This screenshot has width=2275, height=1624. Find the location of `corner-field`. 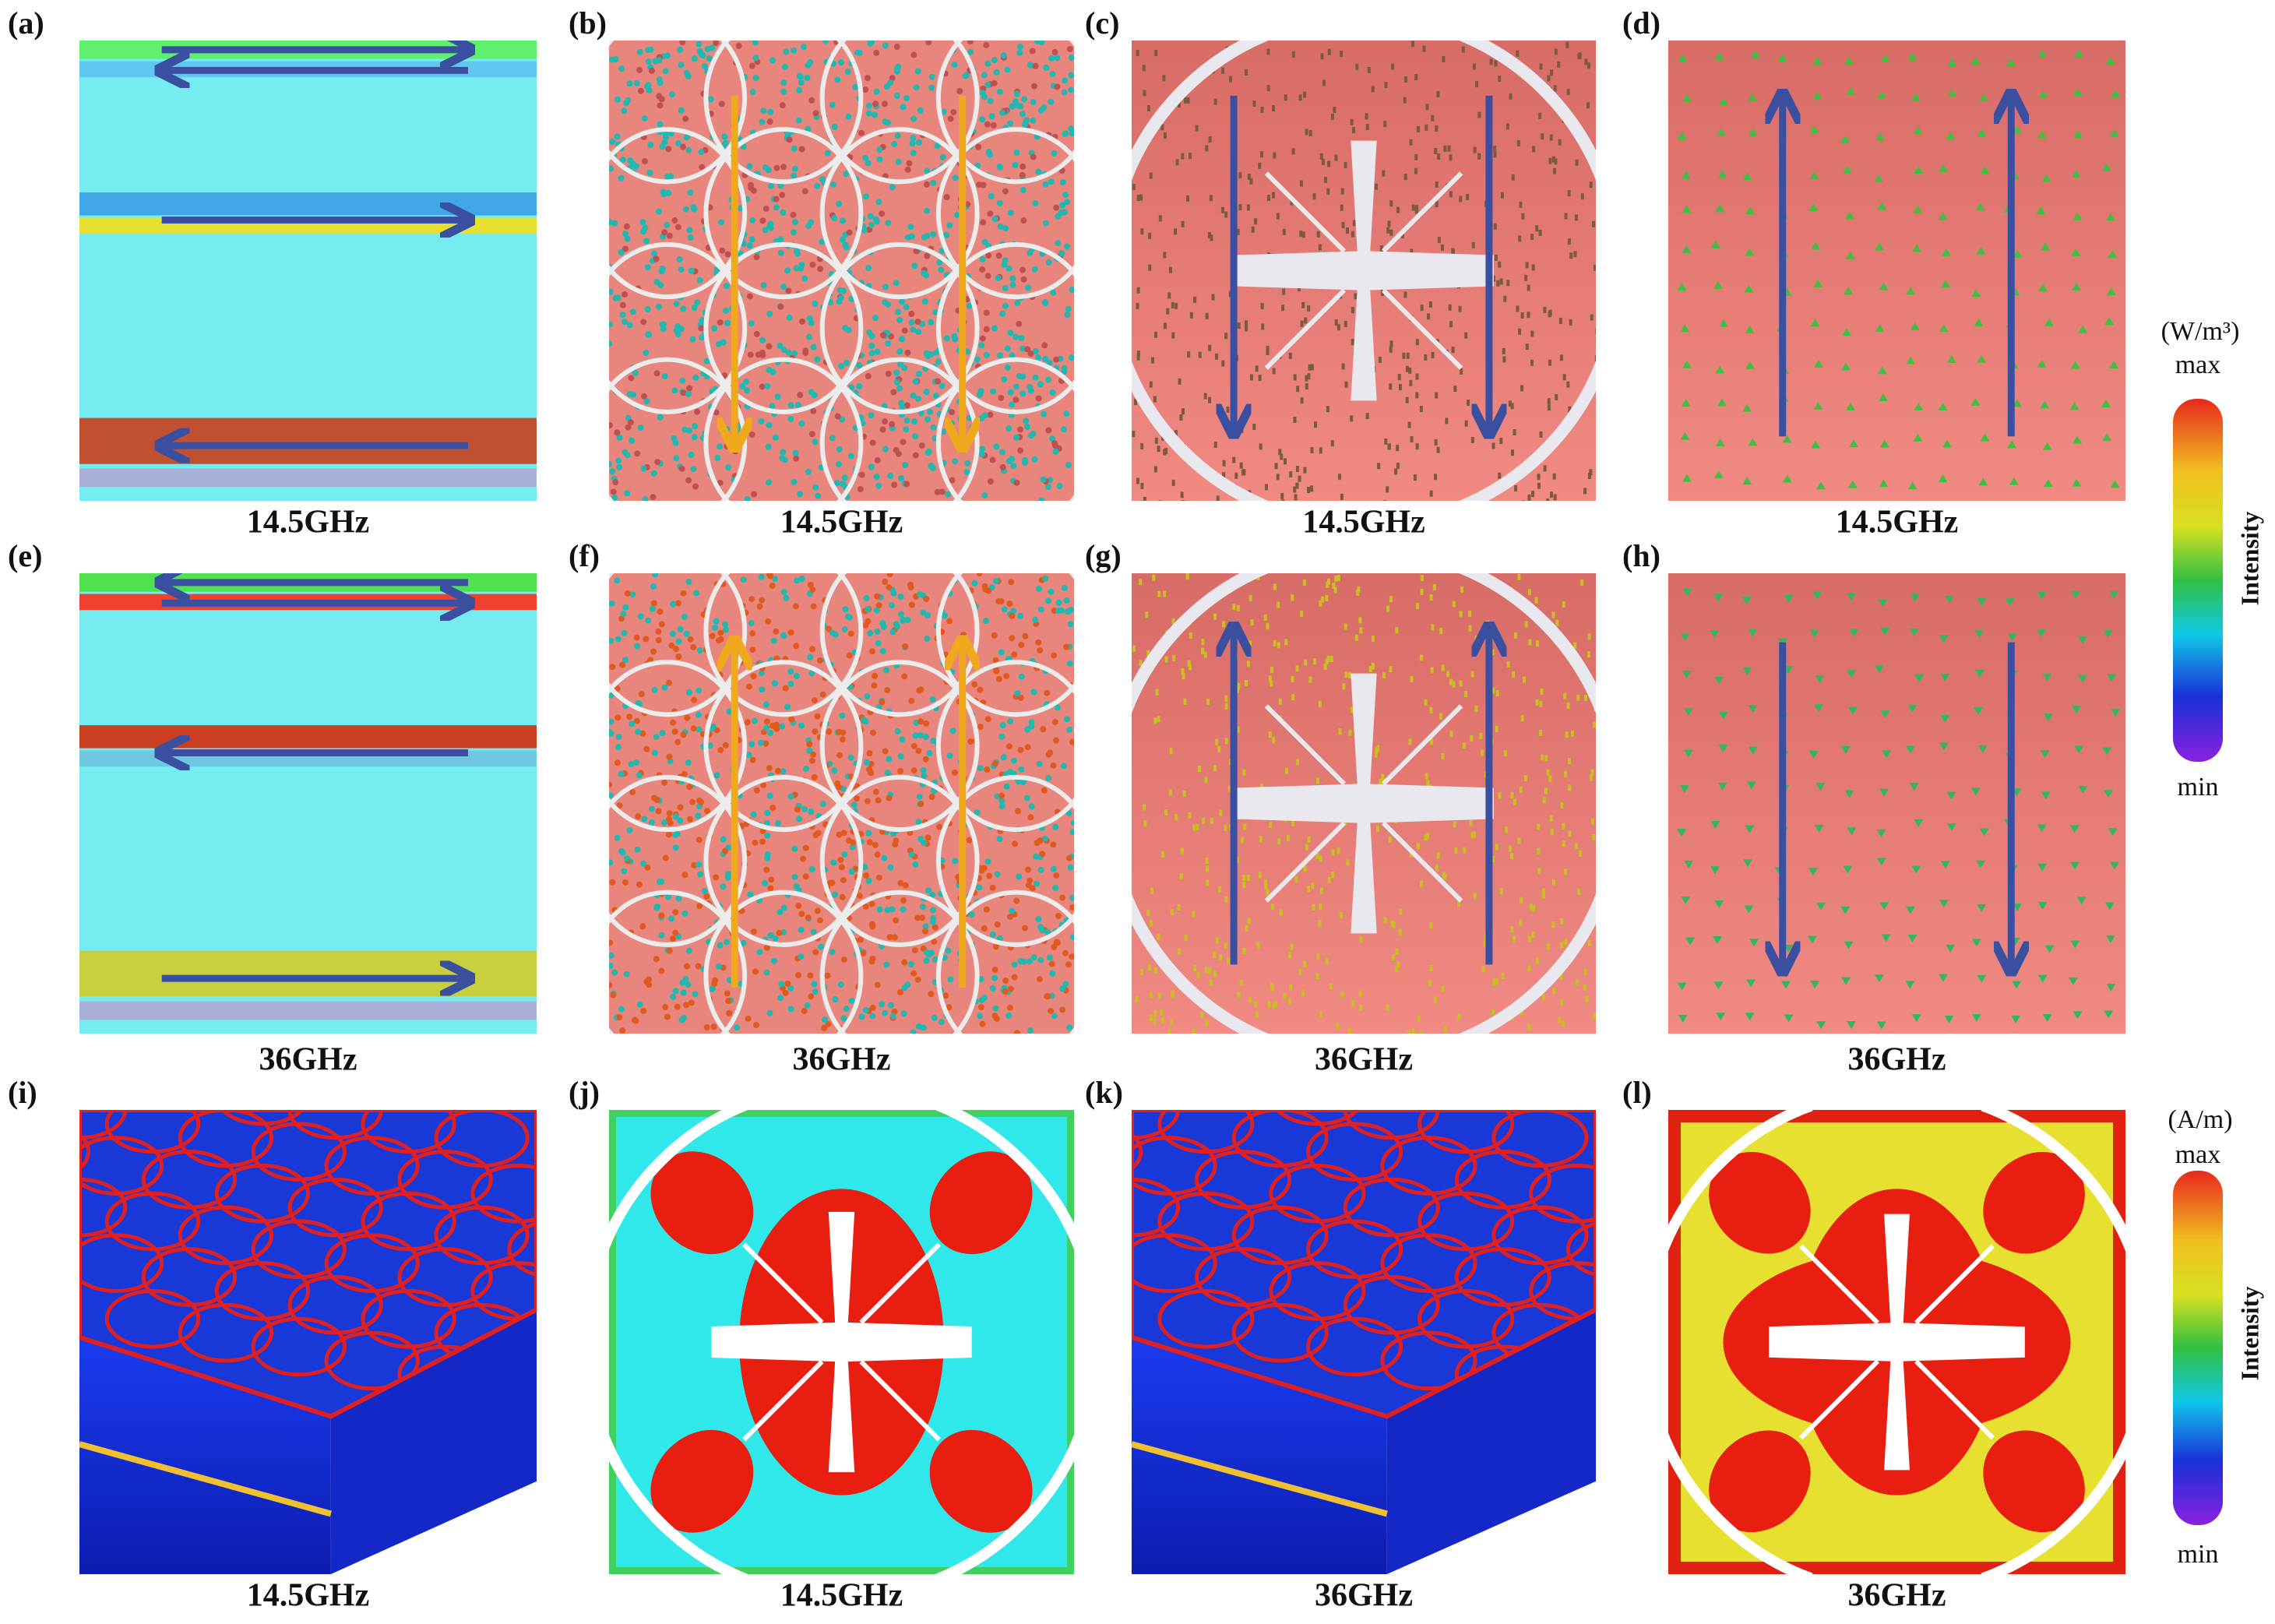

corner-field is located at coordinates (702, 1481).